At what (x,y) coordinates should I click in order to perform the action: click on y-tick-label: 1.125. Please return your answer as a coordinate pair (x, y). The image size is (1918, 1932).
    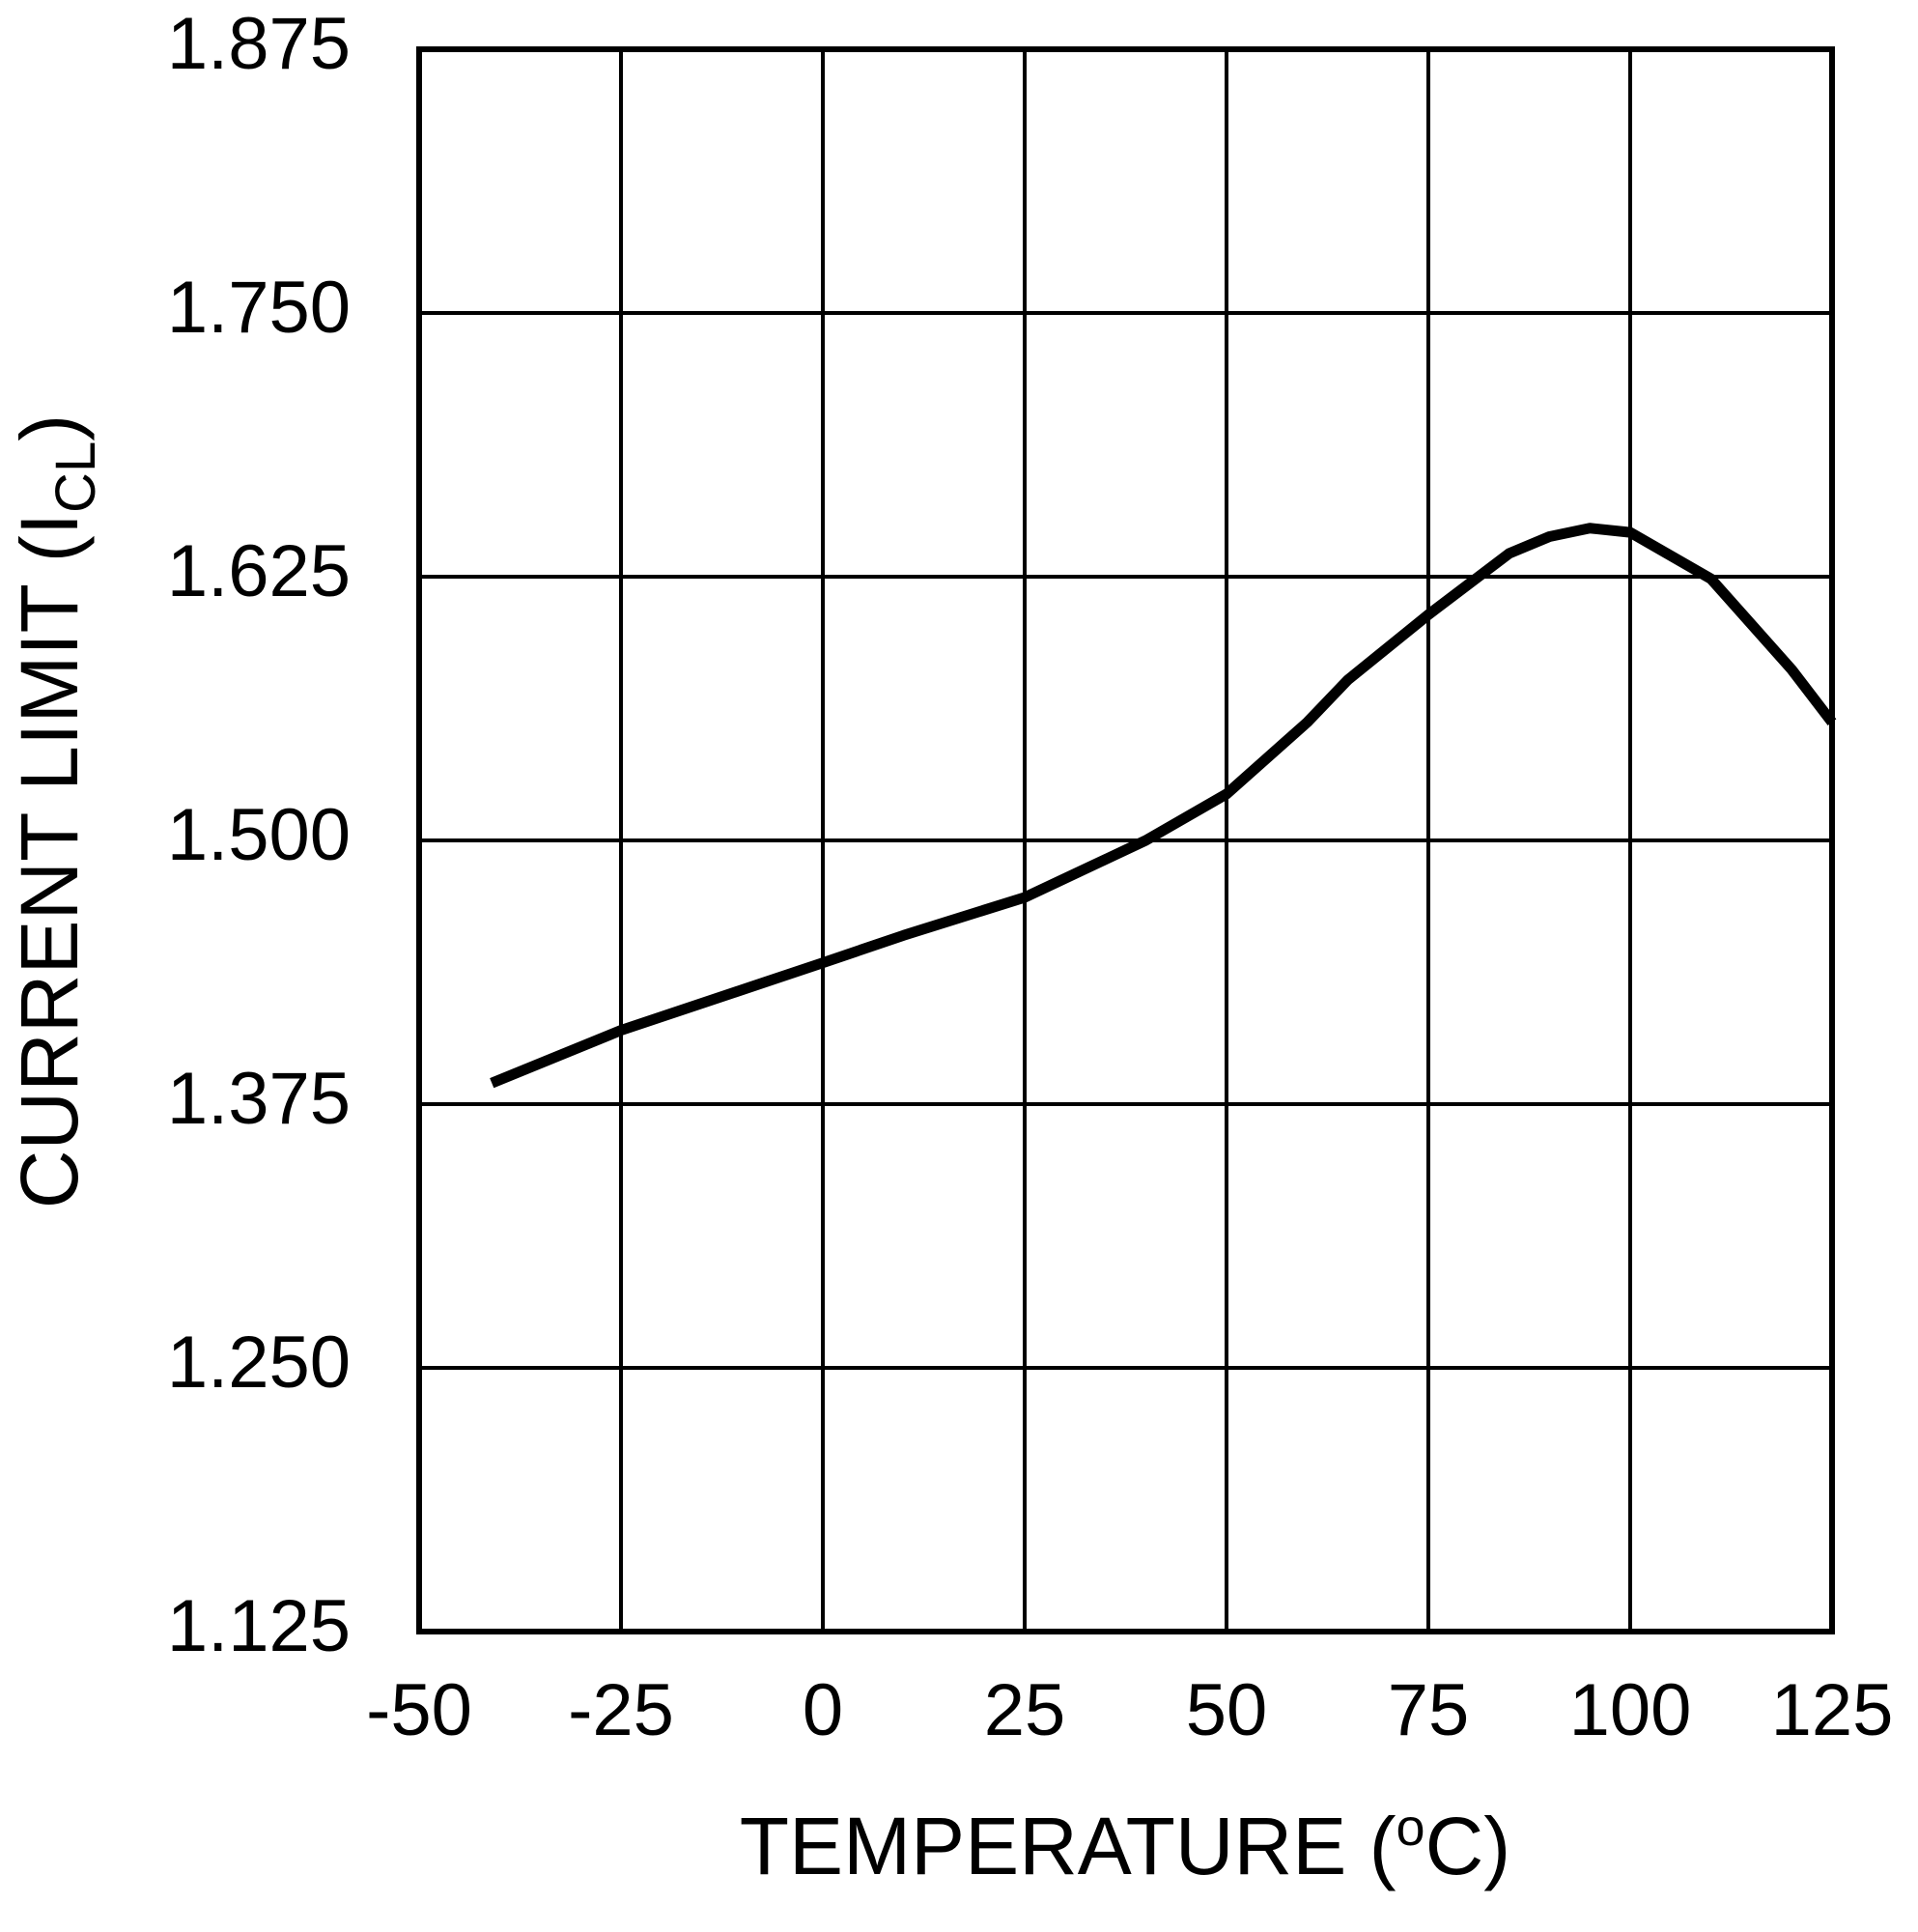
    Looking at the image, I should click on (259, 1626).